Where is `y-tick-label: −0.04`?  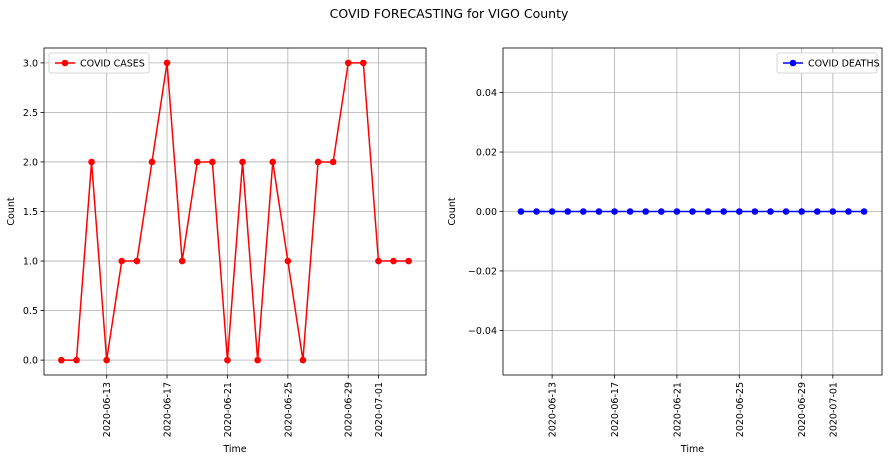
y-tick-label: −0.04 is located at coordinates (482, 331).